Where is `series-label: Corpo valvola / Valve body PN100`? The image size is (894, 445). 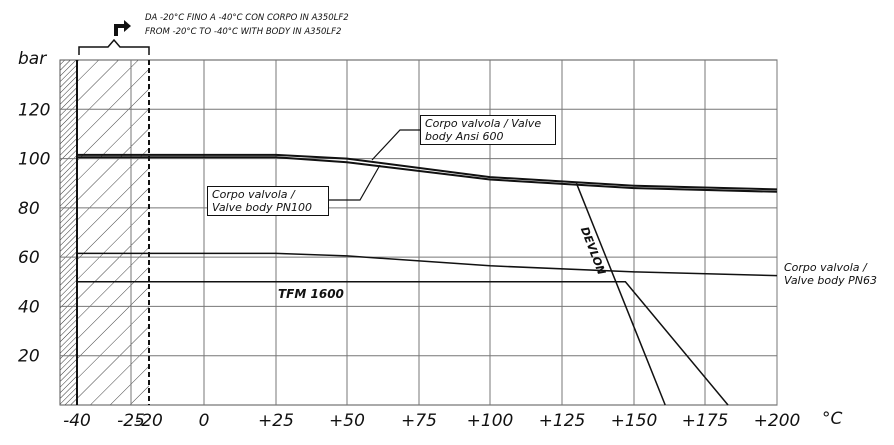
series-label: Corpo valvola / Valve body PN100 is located at coordinates (268, 201).